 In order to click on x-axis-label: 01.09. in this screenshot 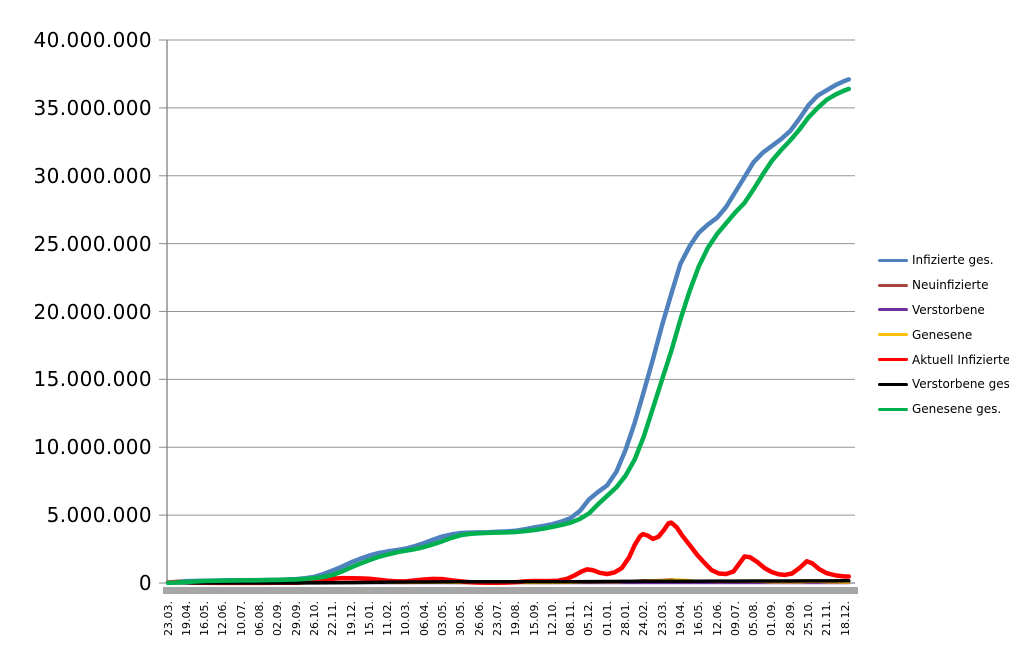, I will do `click(772, 618)`.